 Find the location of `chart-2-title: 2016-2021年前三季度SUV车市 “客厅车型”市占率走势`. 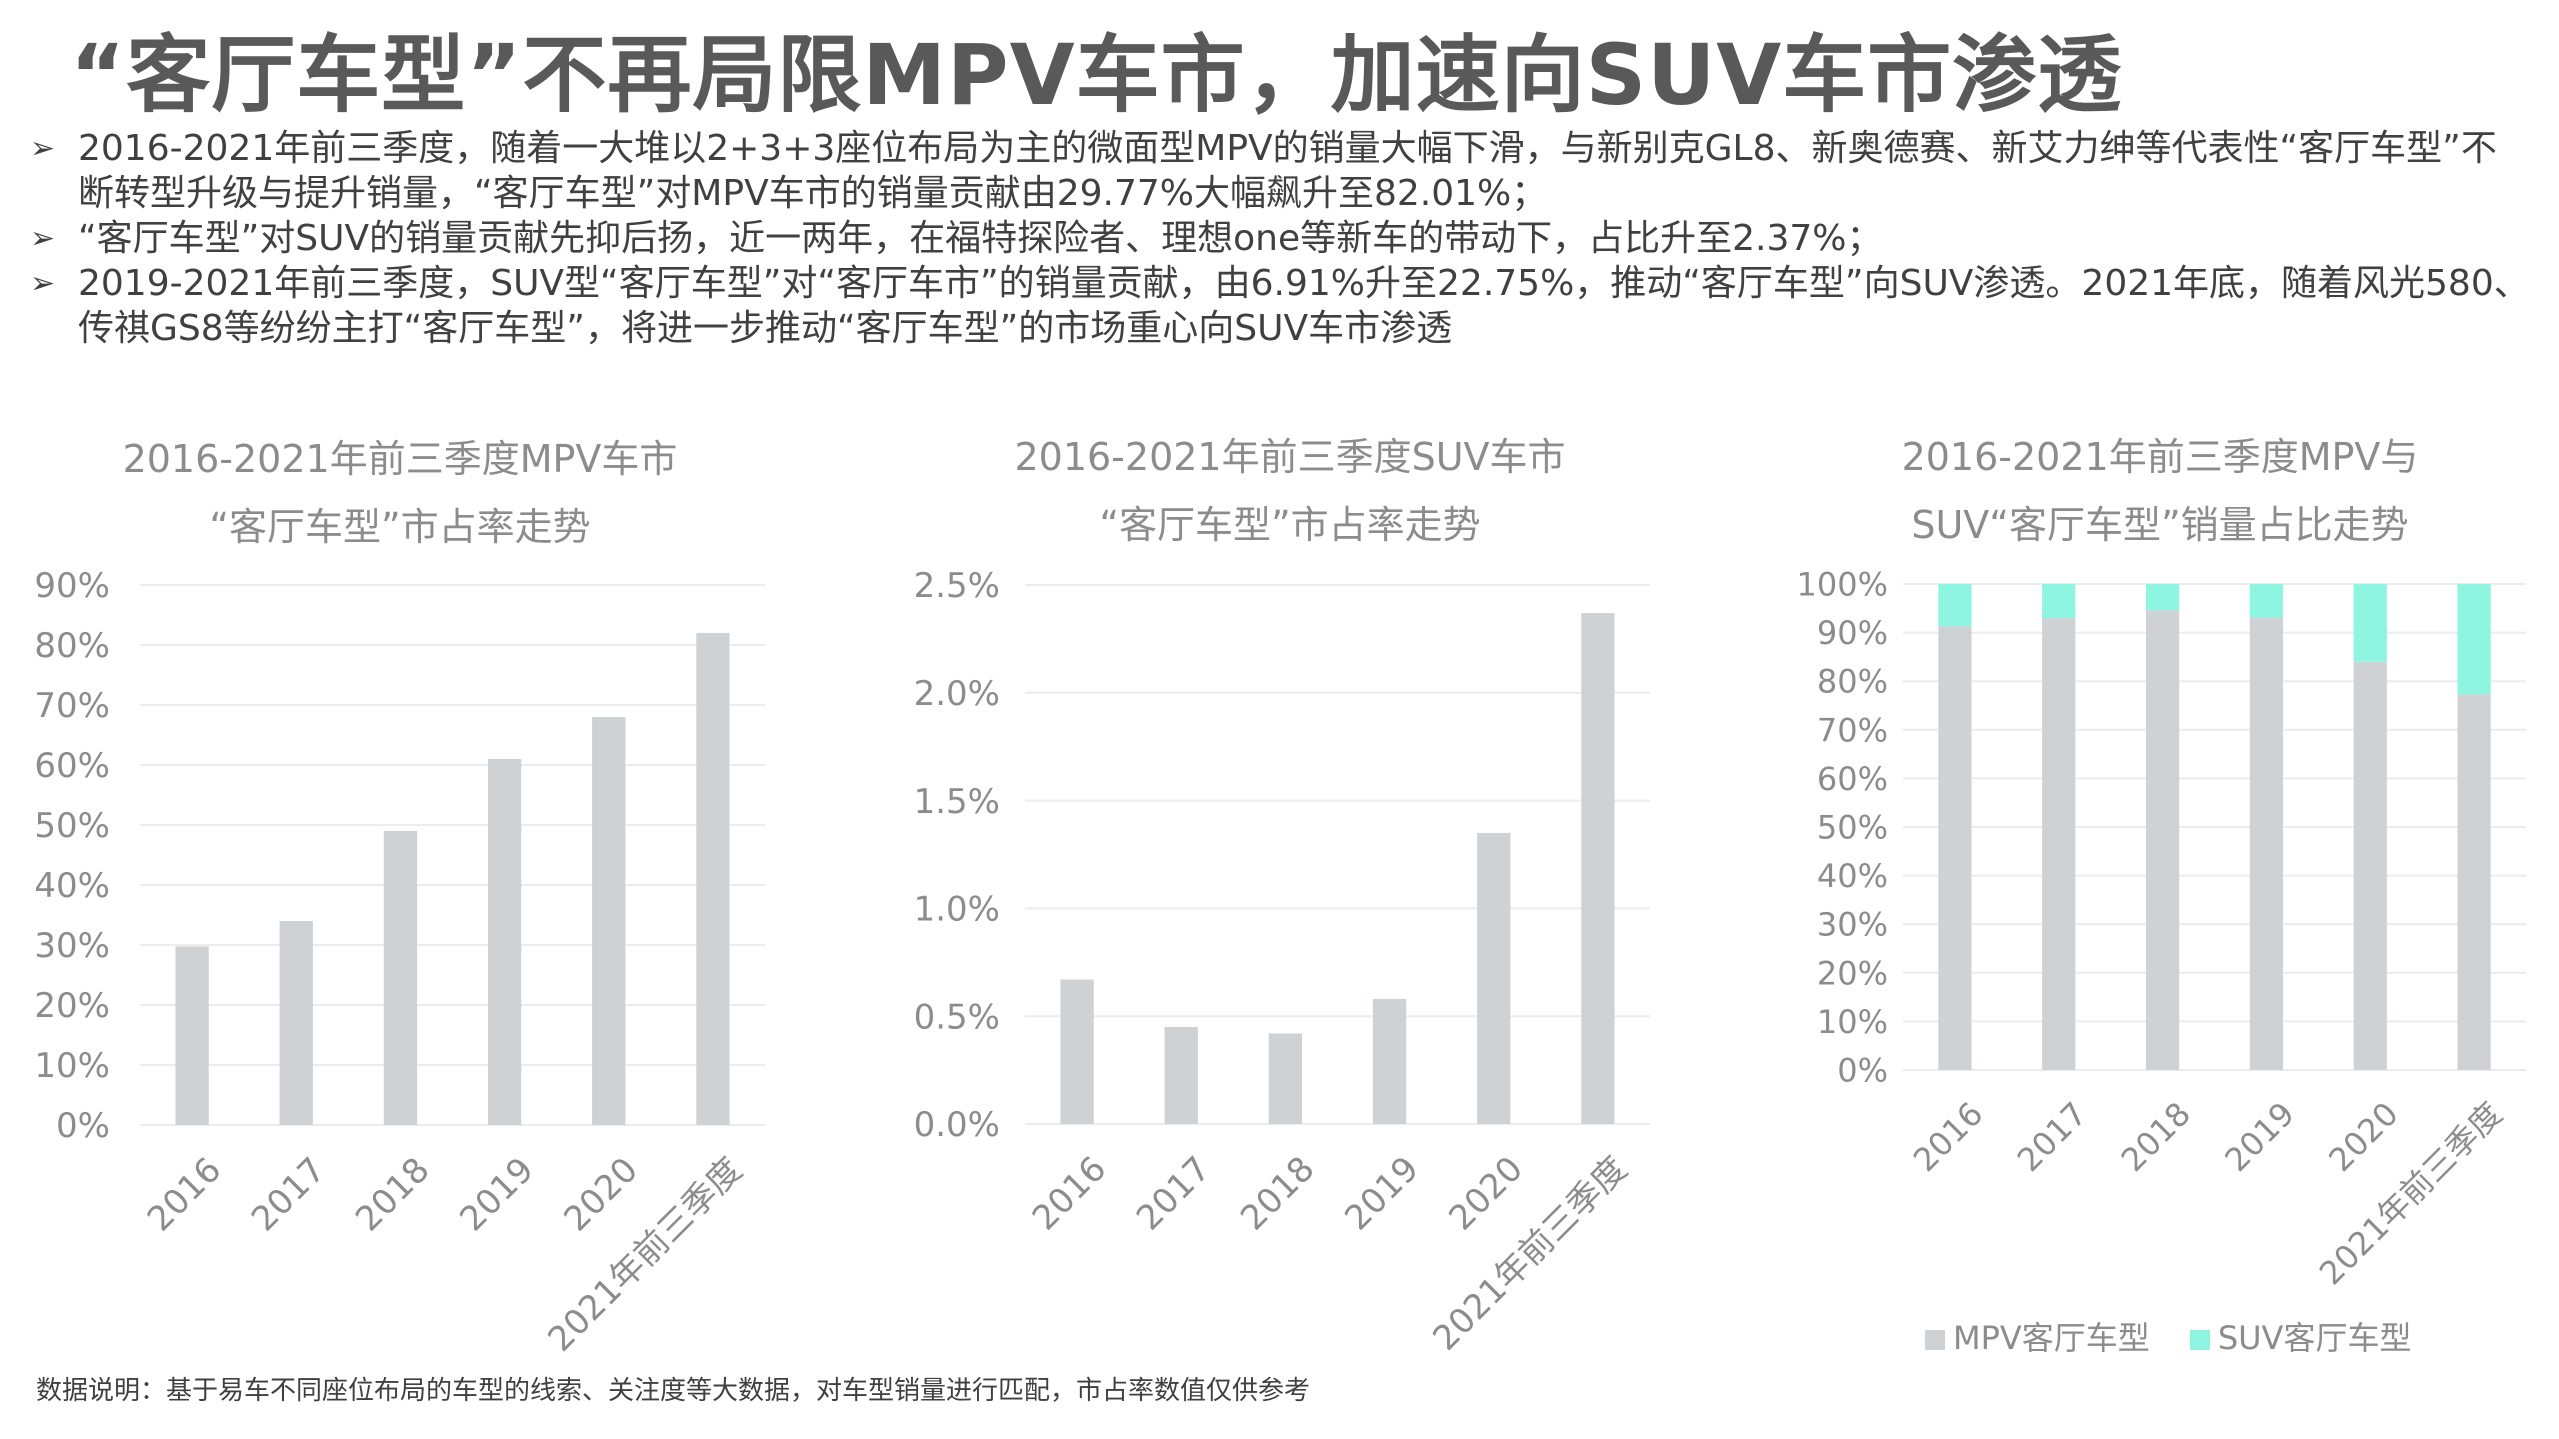

chart-2-title: 2016-2021年前三季度SUV车市 “客厅车型”市占率走势 is located at coordinates (1290, 491).